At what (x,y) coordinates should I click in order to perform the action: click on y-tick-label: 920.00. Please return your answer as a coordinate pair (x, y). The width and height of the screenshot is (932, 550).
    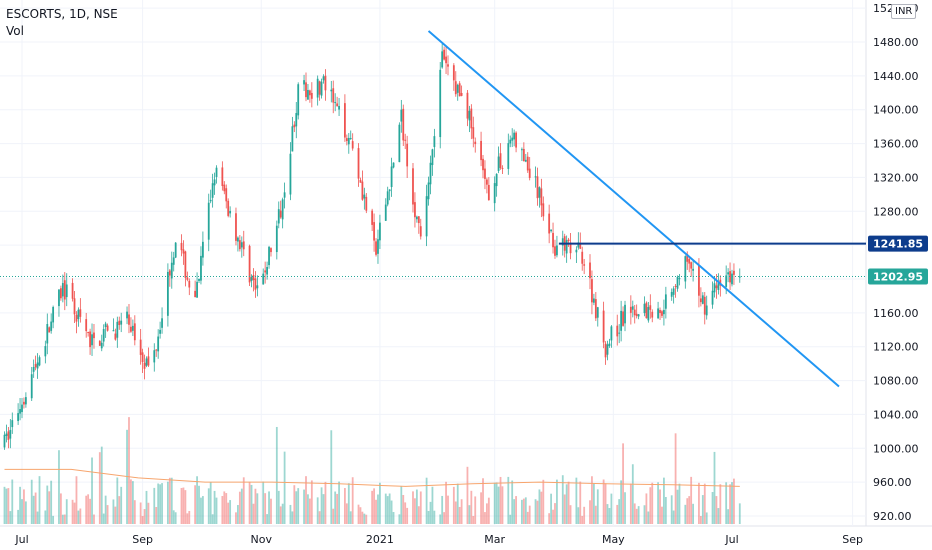
    Looking at the image, I should click on (892, 516).